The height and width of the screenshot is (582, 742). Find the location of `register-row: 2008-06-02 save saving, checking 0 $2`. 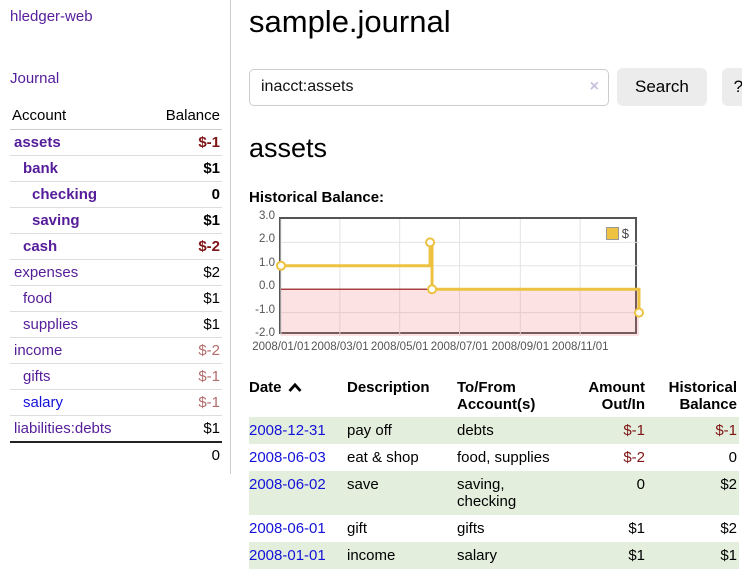

register-row: 2008-06-02 save saving, checking 0 $2 is located at coordinates (494, 493).